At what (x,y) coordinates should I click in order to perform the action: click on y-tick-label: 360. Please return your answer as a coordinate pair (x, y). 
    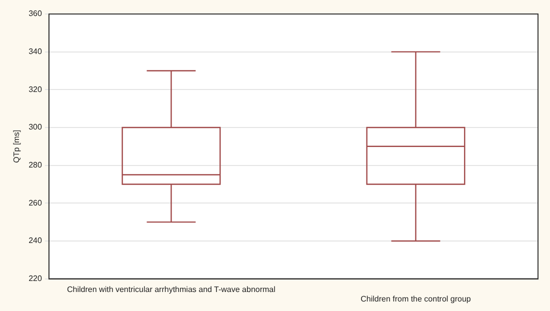
    Looking at the image, I should click on (35, 13).